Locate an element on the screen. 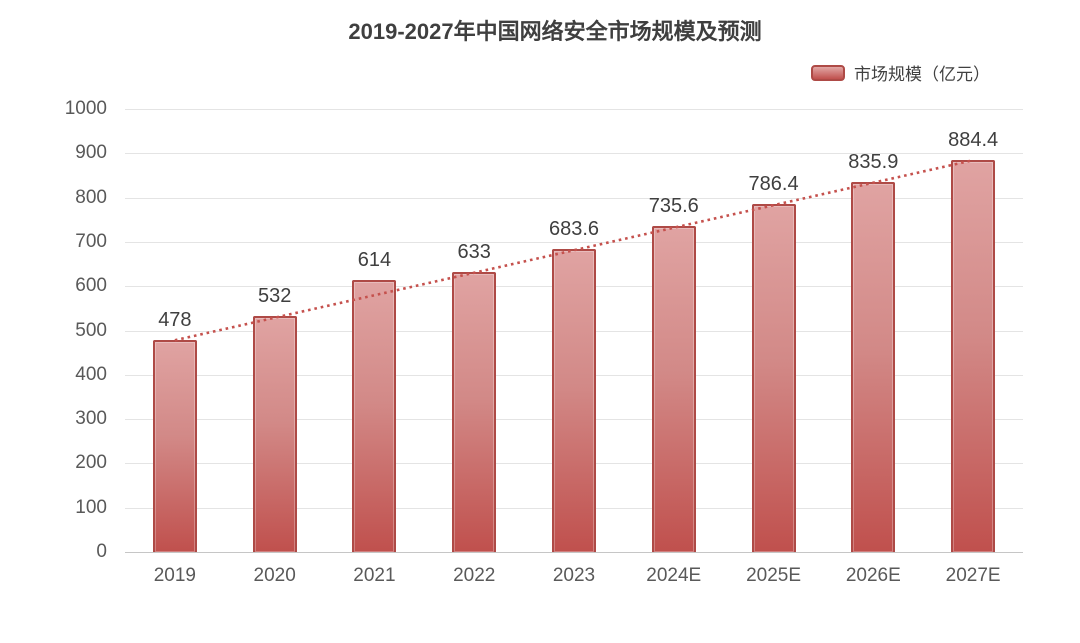 This screenshot has width=1080, height=643. y-tick-label: 0 is located at coordinates (101, 551).